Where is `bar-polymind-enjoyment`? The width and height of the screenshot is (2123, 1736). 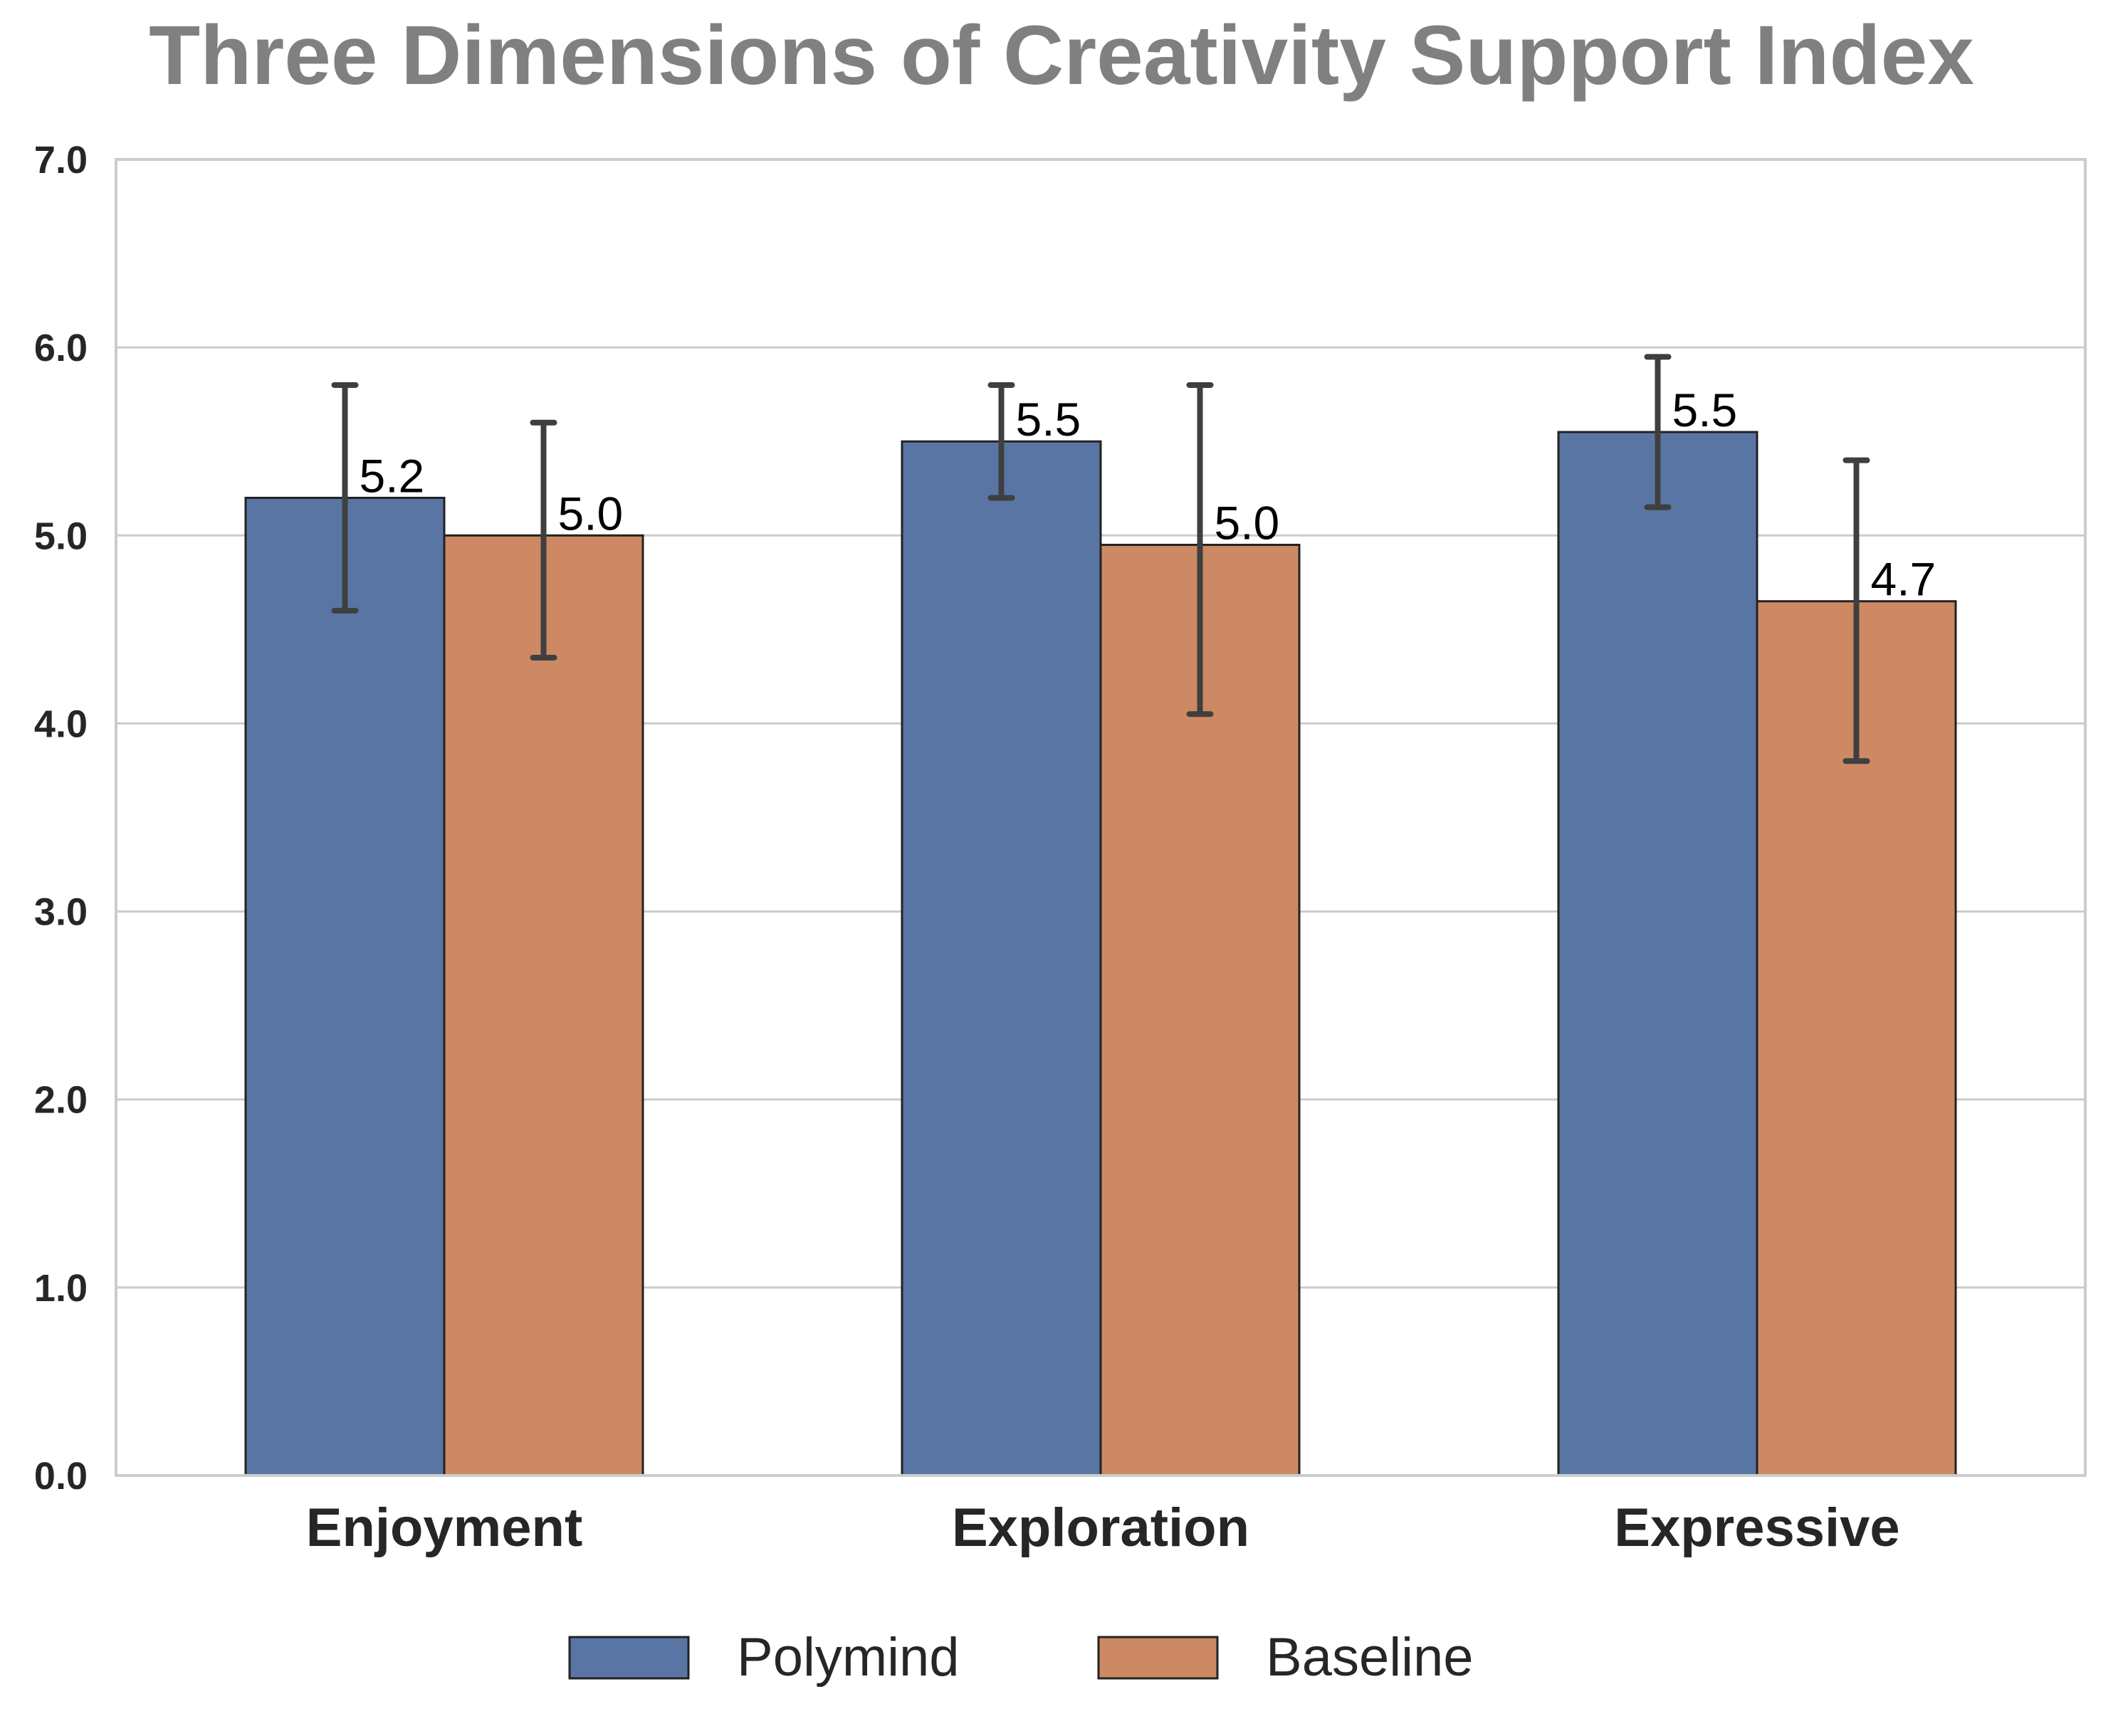 bar-polymind-enjoyment is located at coordinates (345, 986).